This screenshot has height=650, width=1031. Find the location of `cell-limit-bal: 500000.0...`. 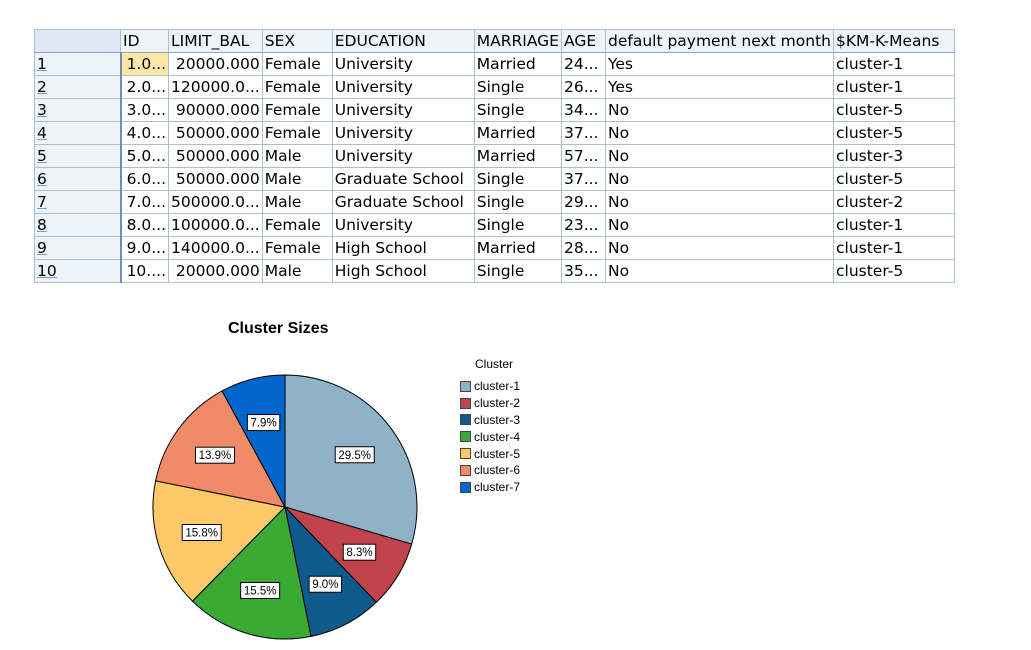

cell-limit-bal: 500000.0... is located at coordinates (215, 202).